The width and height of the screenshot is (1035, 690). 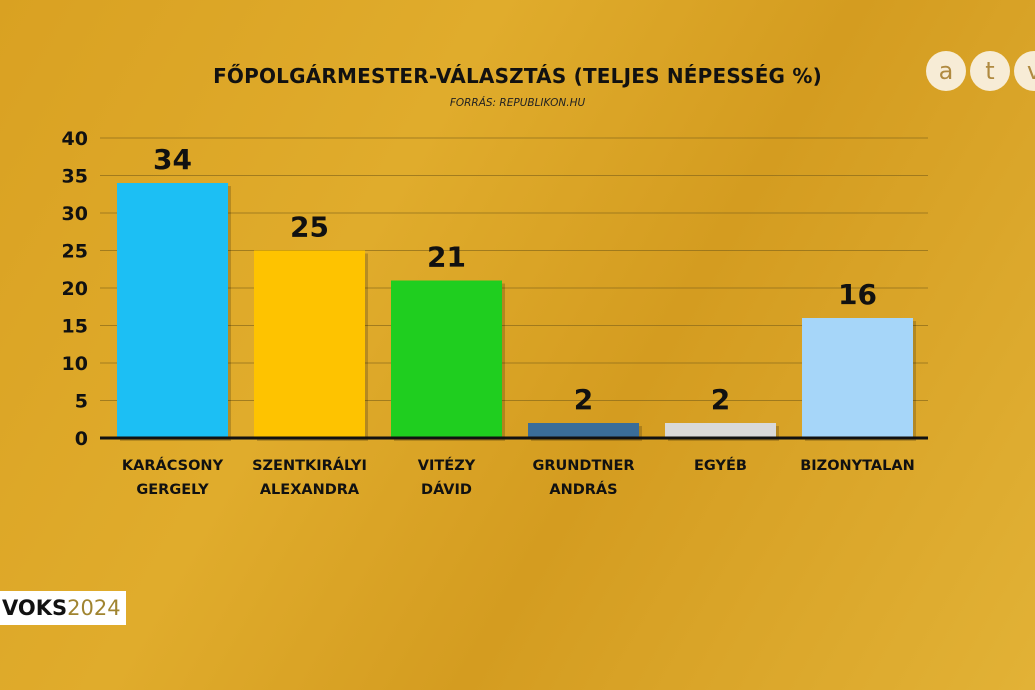 What do you see at coordinates (309, 465) in the screenshot?
I see `x-tick-label: SZENTKIRÁLYI` at bounding box center [309, 465].